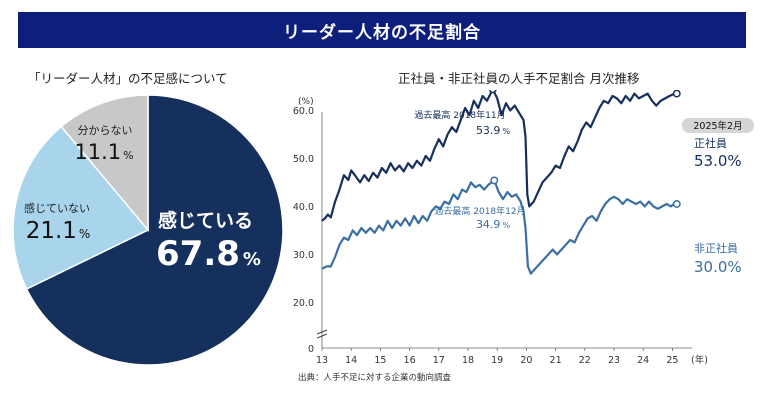 This screenshot has height=418, width=768. What do you see at coordinates (699, 360) in the screenshot?
I see `x-axis-unit: (年)` at bounding box center [699, 360].